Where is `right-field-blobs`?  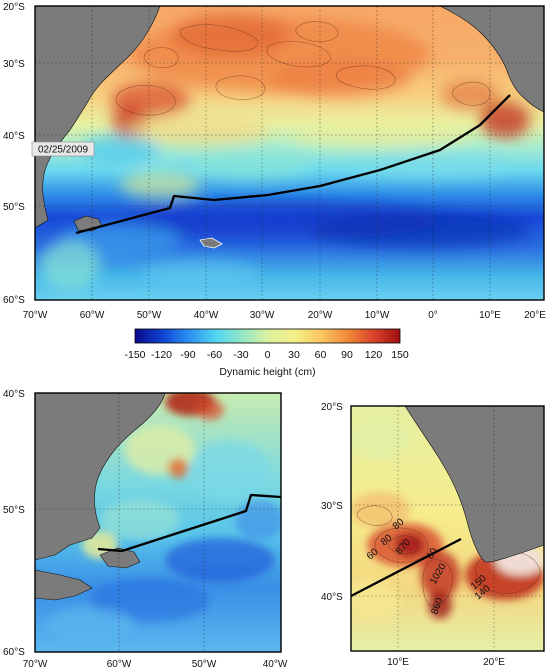 right-field-blobs is located at coordinates (447, 520).